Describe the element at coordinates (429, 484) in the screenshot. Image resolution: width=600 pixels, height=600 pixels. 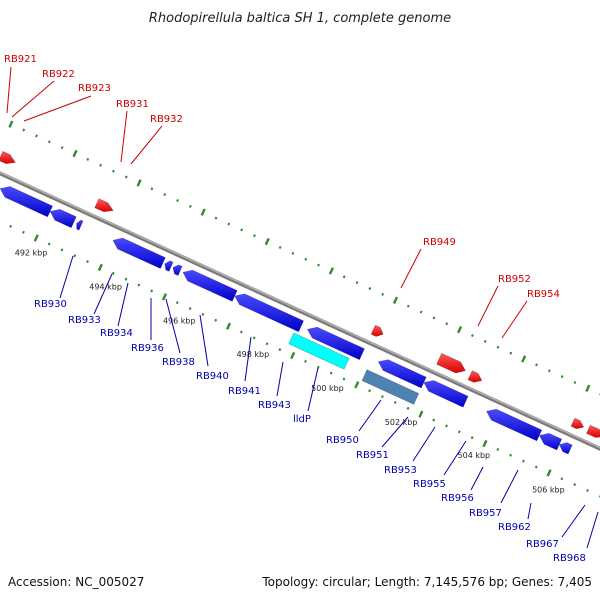
I see `bottom-gene-label: RB955` at that location.